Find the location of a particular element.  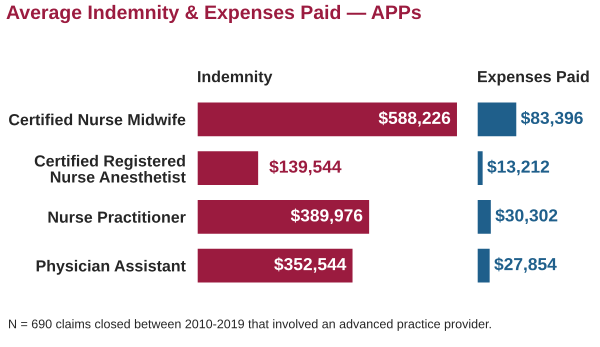

data-label: $13,212 is located at coordinates (518, 168).